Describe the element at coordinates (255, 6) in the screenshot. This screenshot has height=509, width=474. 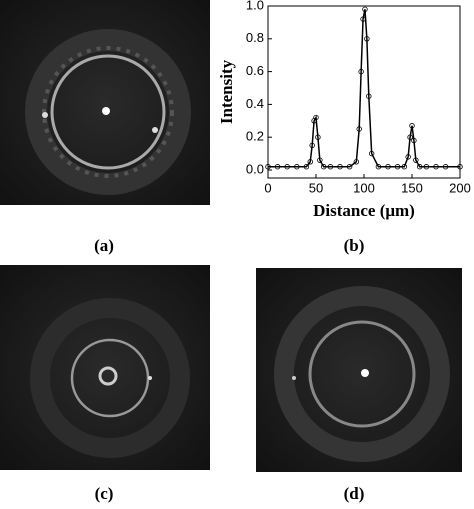
I see `y-tick-label: 1.0` at that location.